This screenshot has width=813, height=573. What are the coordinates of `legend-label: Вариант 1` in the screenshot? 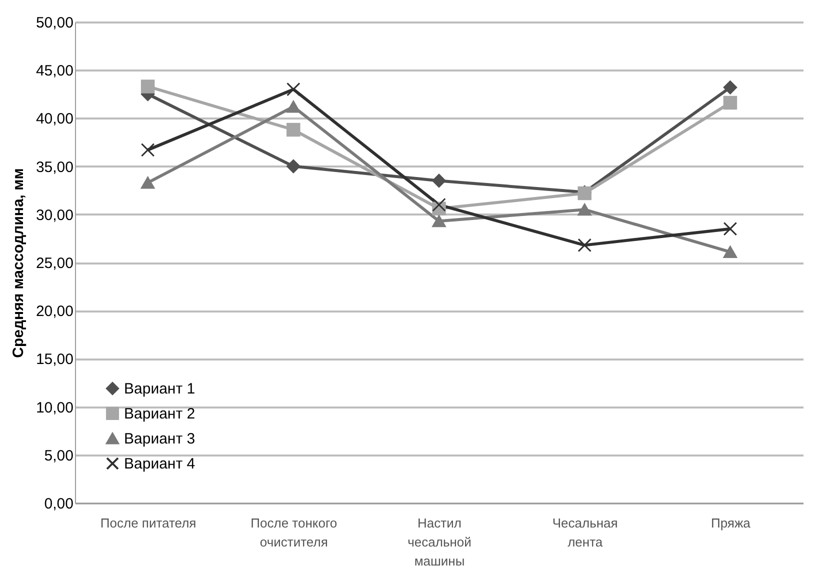 It's located at (160, 389).